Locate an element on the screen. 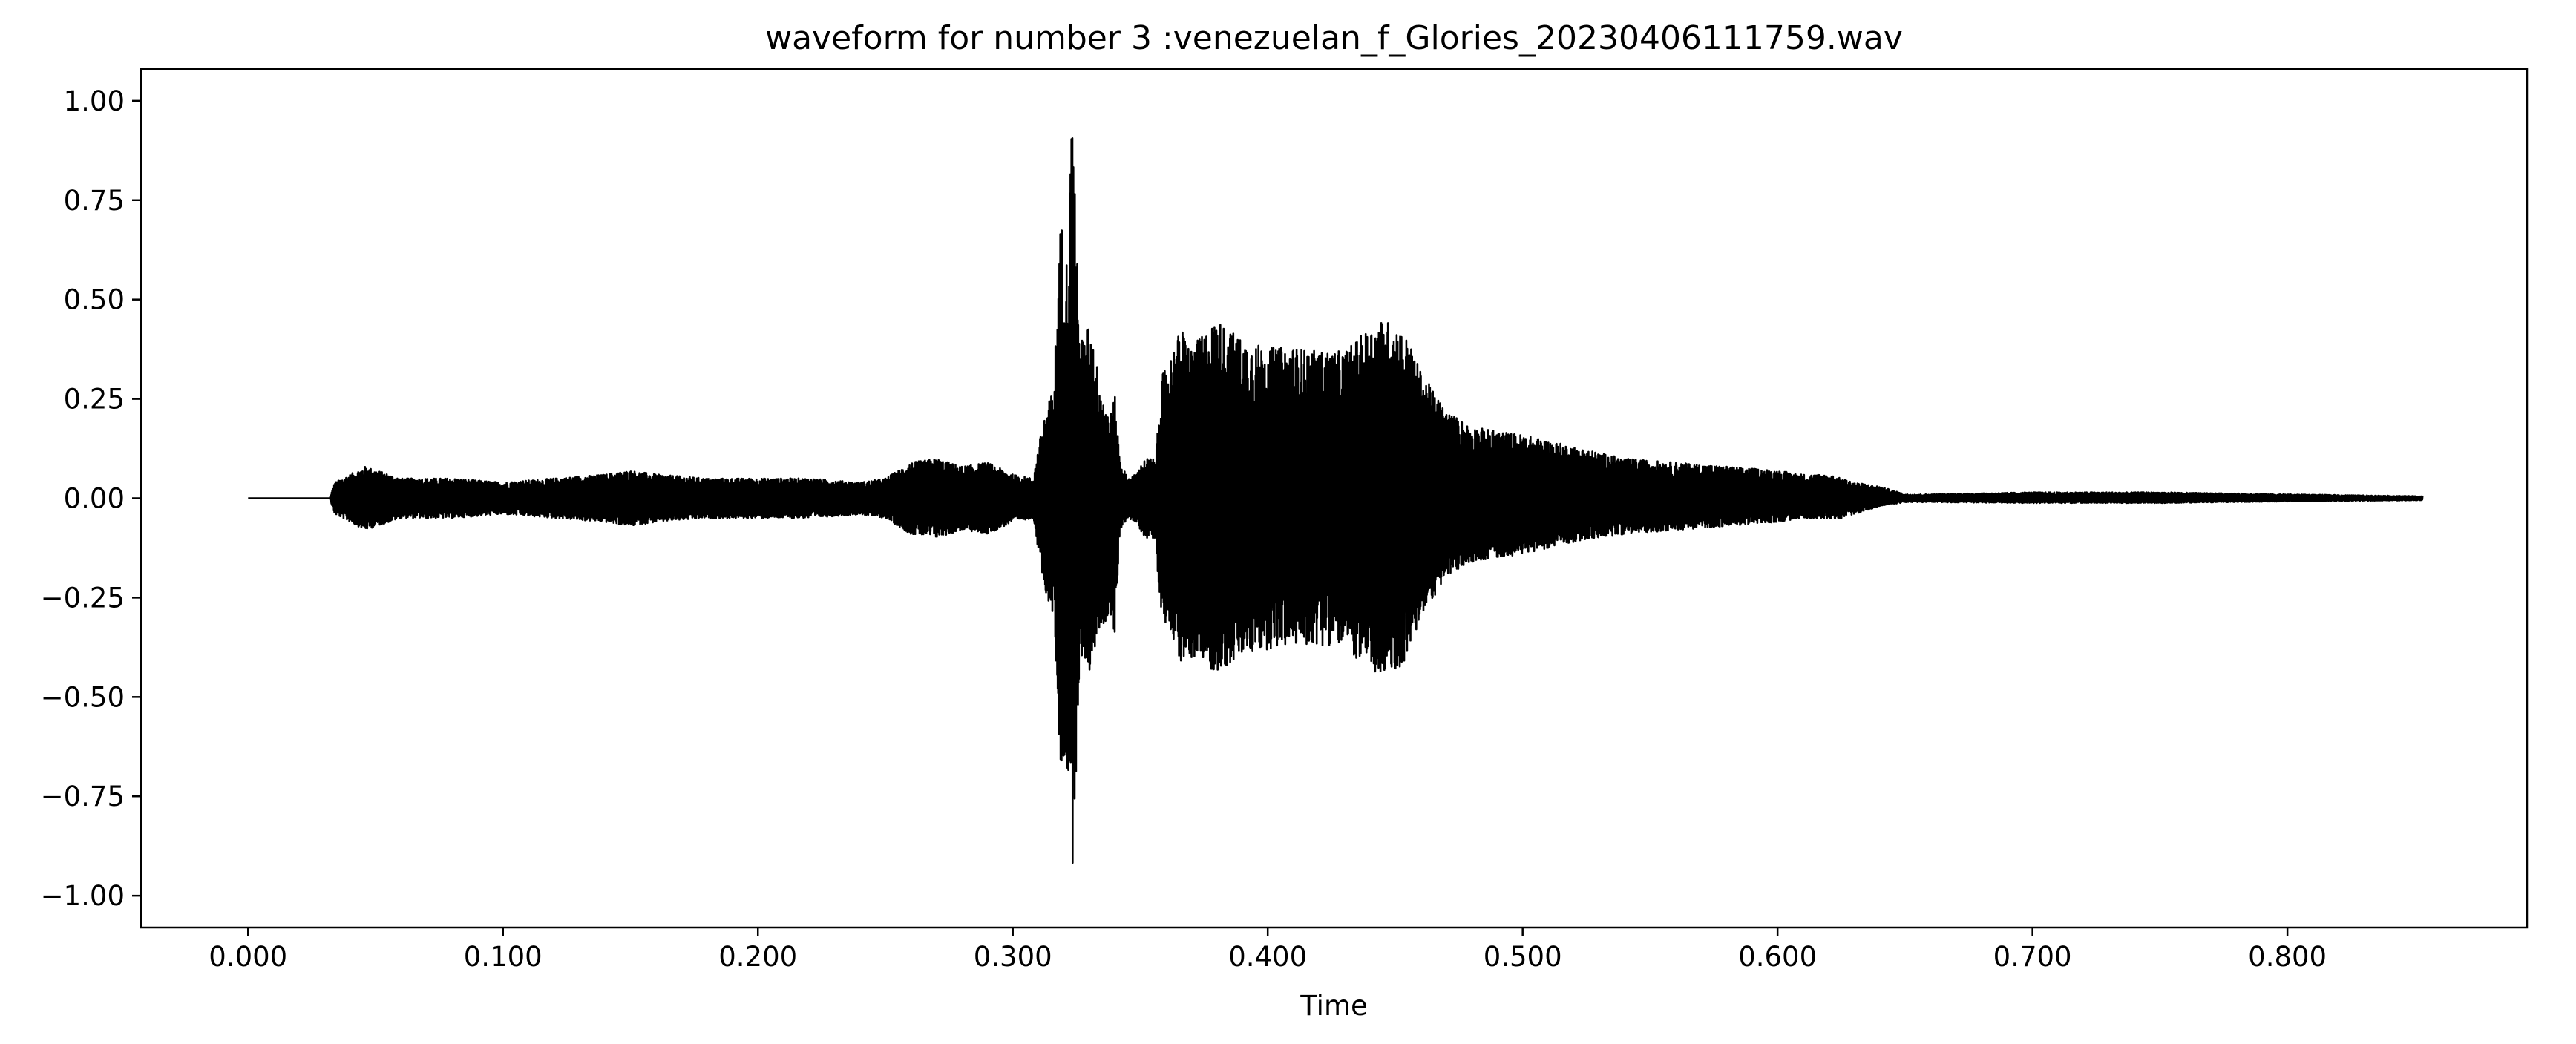 The width and height of the screenshot is (2576, 1044). x-tick-label: 0.200 is located at coordinates (757, 957).